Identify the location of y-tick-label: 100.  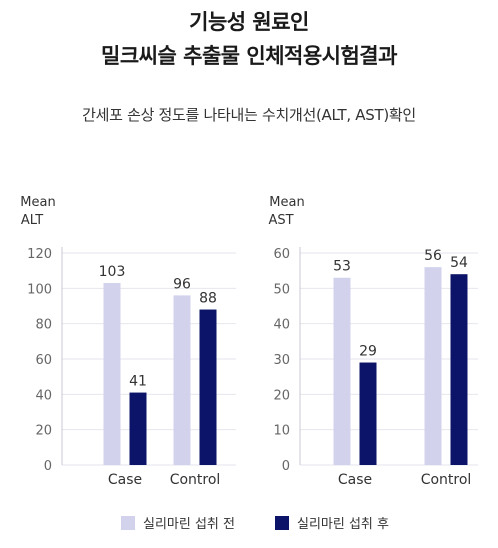
(39, 289).